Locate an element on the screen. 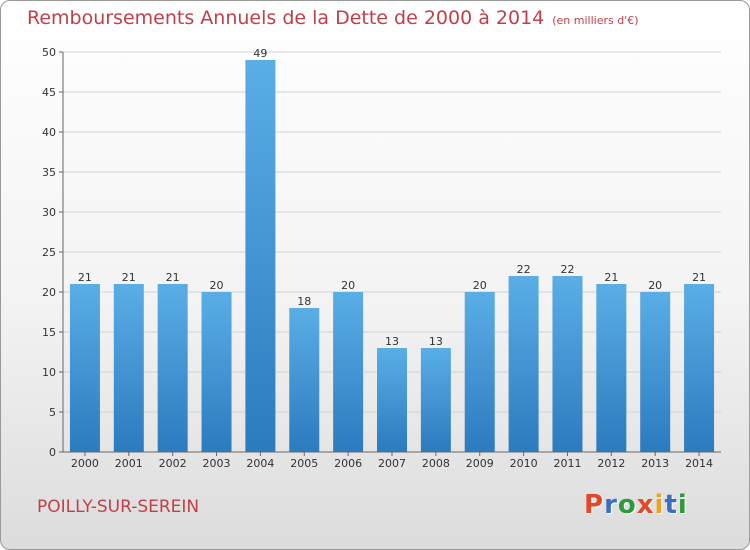  bar-2014 is located at coordinates (699, 368).